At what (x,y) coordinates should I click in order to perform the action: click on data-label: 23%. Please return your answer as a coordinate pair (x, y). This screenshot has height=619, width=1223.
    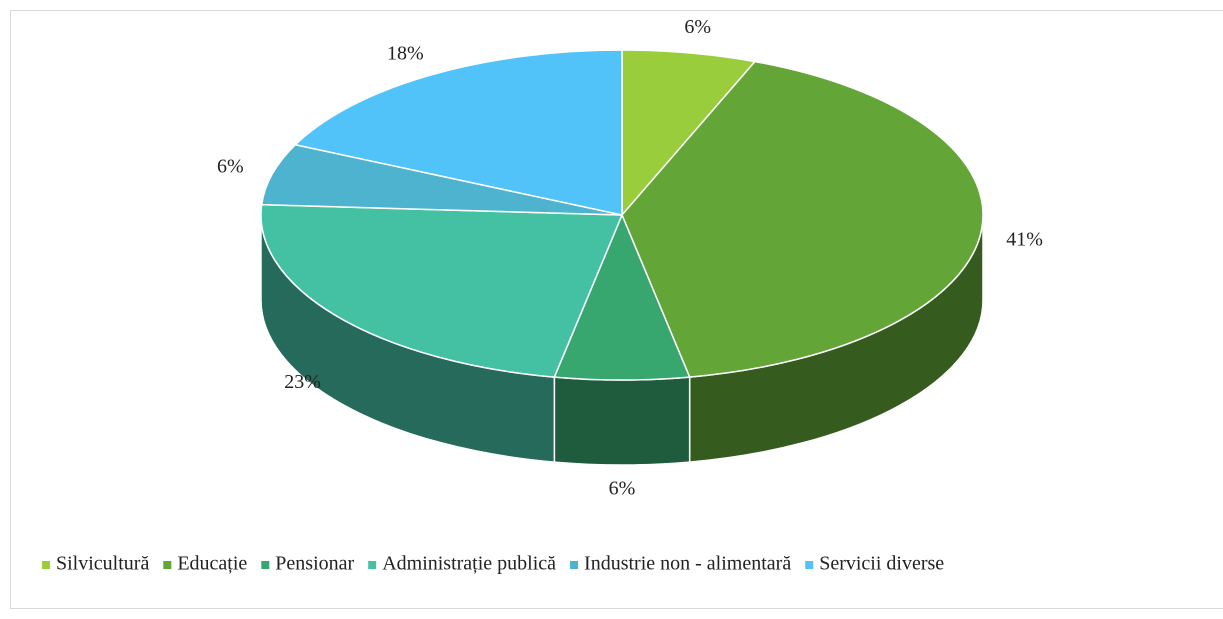
    Looking at the image, I should click on (302, 382).